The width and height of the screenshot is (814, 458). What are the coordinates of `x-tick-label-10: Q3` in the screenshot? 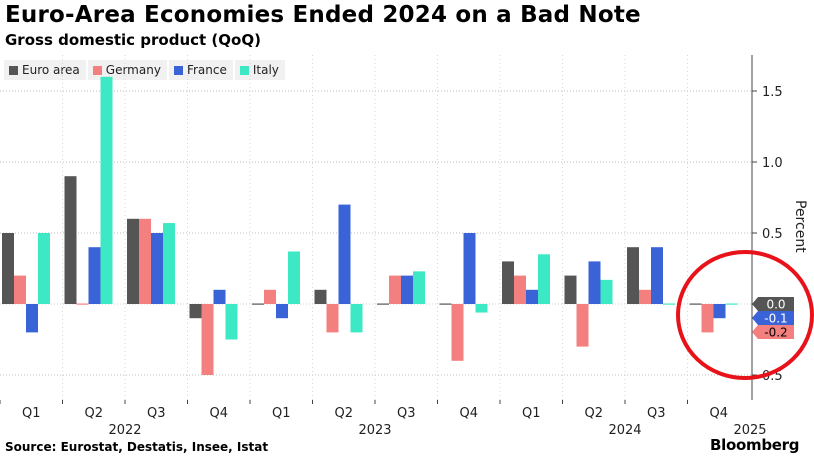 It's located at (656, 413).